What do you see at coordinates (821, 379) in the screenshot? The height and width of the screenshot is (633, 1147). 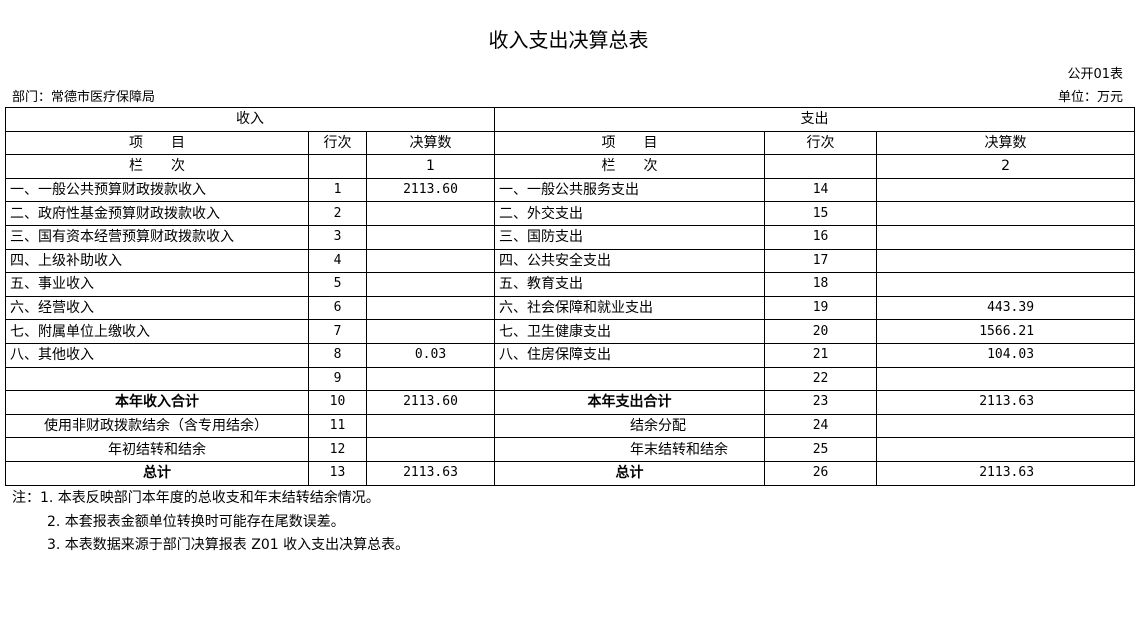 I see `expense-line: 22` at bounding box center [821, 379].